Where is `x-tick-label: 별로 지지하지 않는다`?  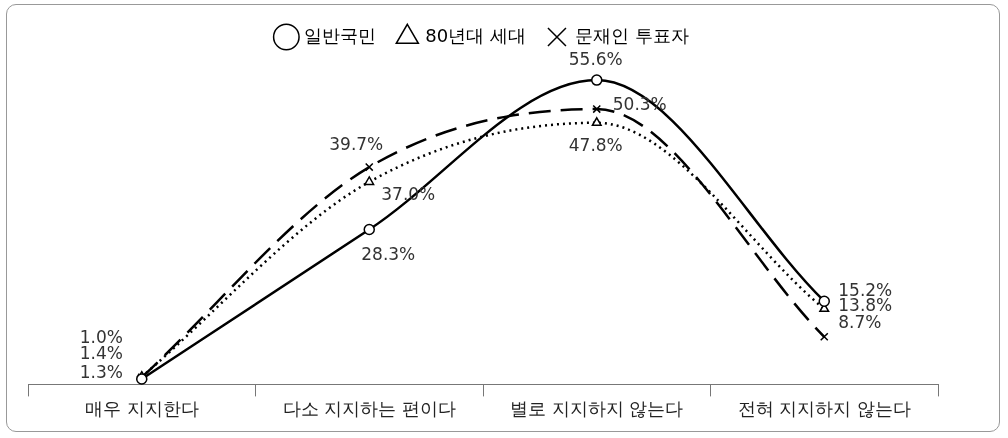 x-tick-label: 별로 지지하지 않는다 is located at coordinates (597, 408).